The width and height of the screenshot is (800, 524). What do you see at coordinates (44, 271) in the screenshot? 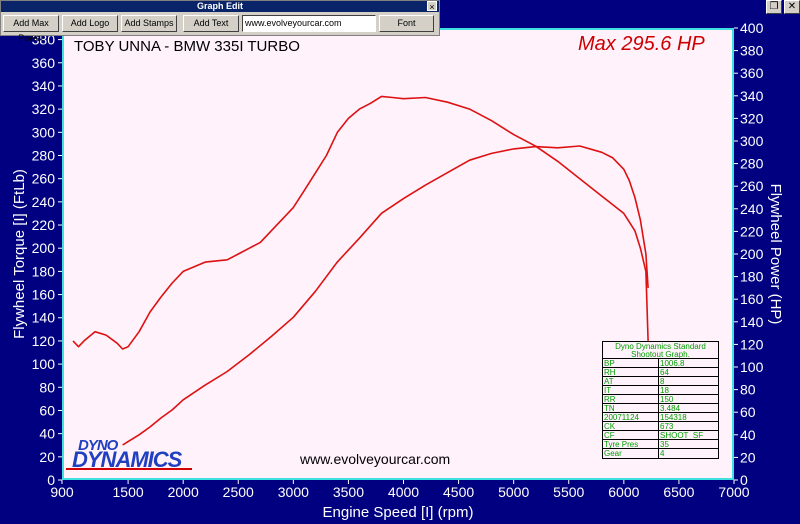
I see `y-tick-label: 180` at bounding box center [44, 271].